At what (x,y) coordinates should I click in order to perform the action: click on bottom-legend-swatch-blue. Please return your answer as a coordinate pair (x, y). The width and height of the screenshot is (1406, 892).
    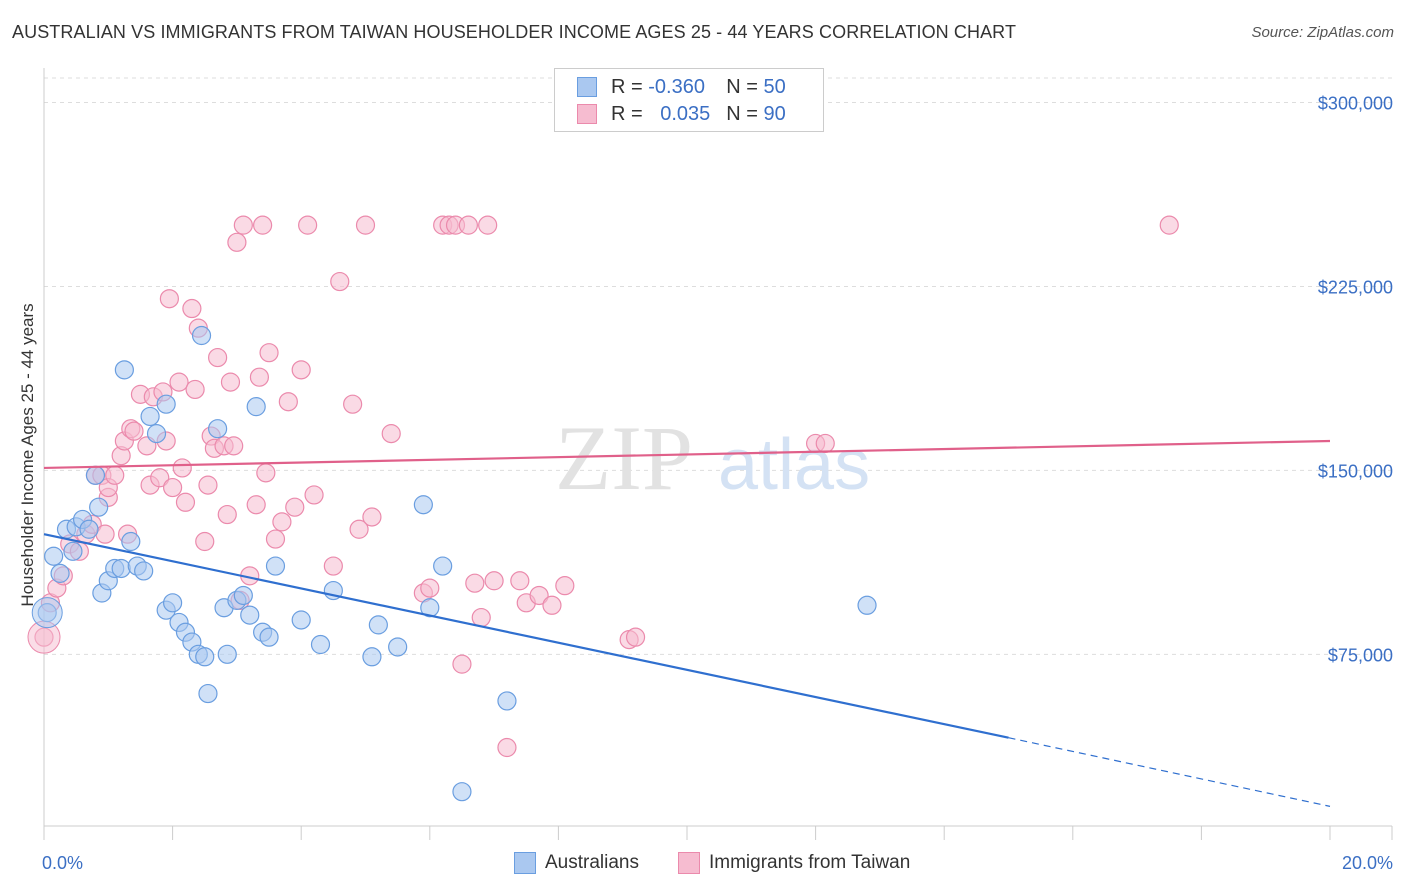
    Looking at the image, I should click on (525, 863).